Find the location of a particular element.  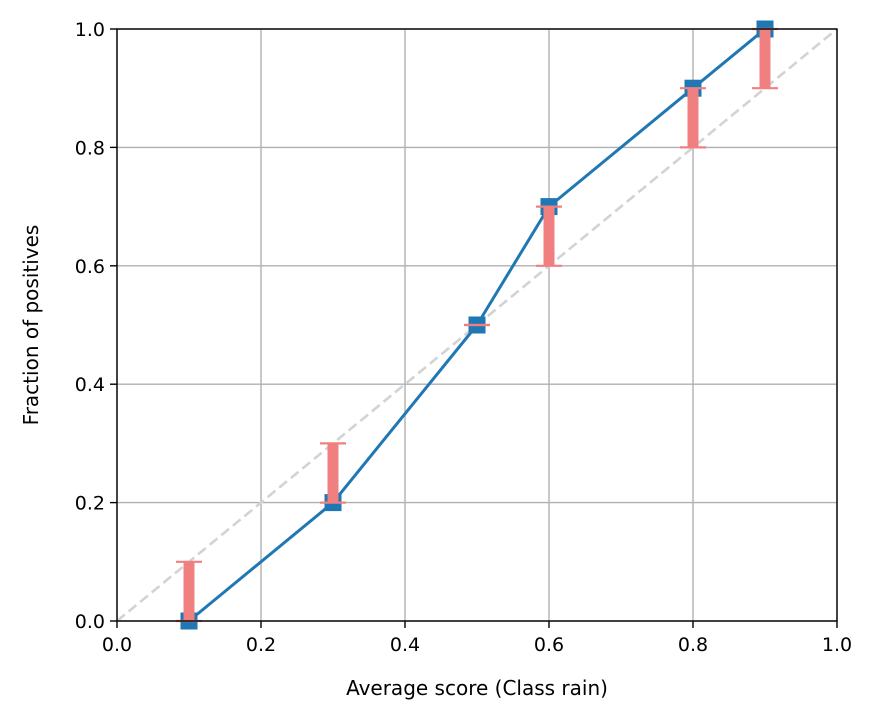

x-axis-label: Average score (Class rain) is located at coordinates (477, 688).